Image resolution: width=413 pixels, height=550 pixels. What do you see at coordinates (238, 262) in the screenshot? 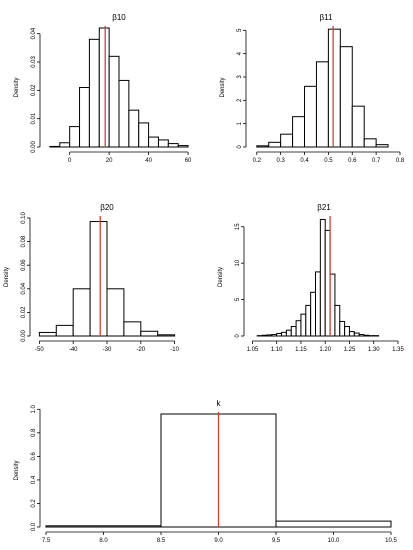
I see `y-tick-label: 10` at bounding box center [238, 262].